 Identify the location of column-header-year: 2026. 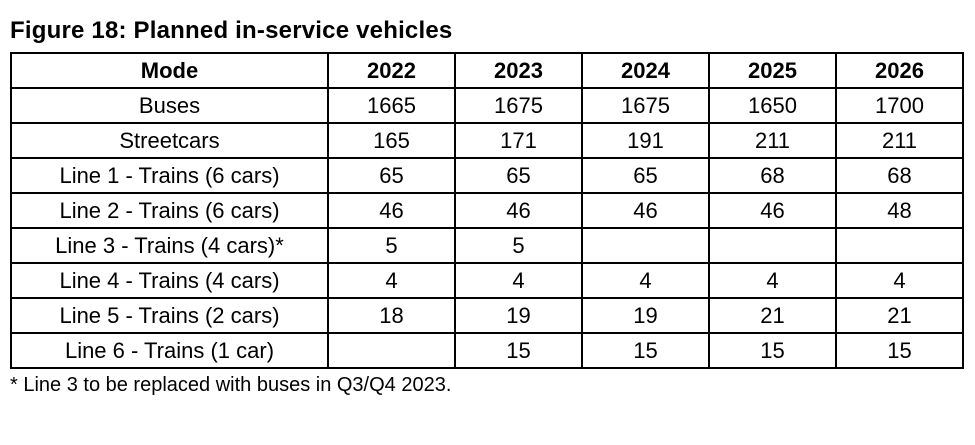
(899, 70).